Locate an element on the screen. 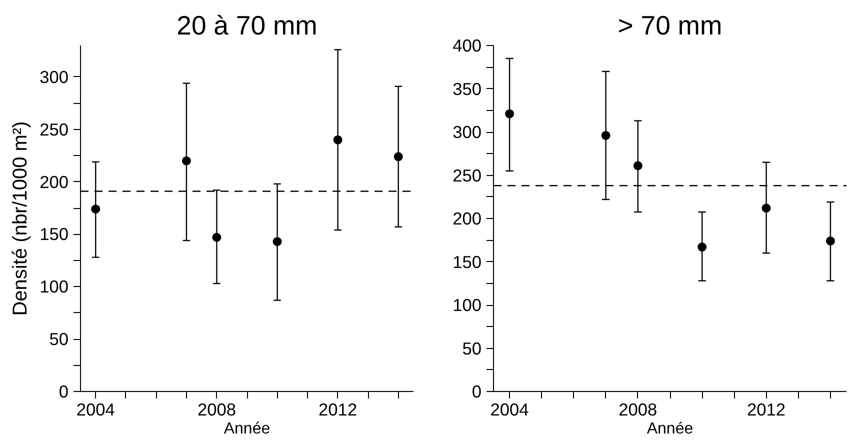 The height and width of the screenshot is (443, 867). y-tick-label: 350 is located at coordinates (467, 88).